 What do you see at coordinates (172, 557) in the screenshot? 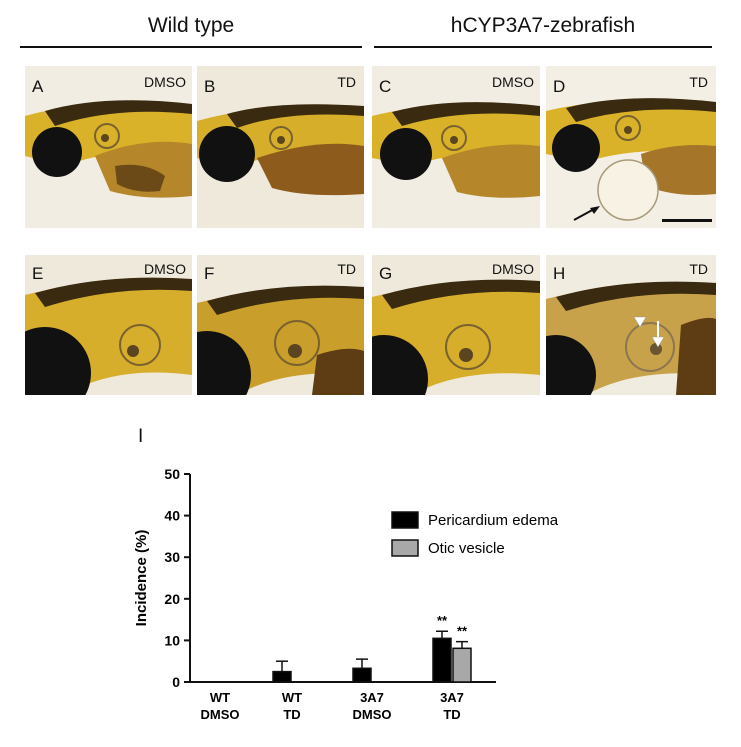
I see `y-tick-label: 30` at bounding box center [172, 557].